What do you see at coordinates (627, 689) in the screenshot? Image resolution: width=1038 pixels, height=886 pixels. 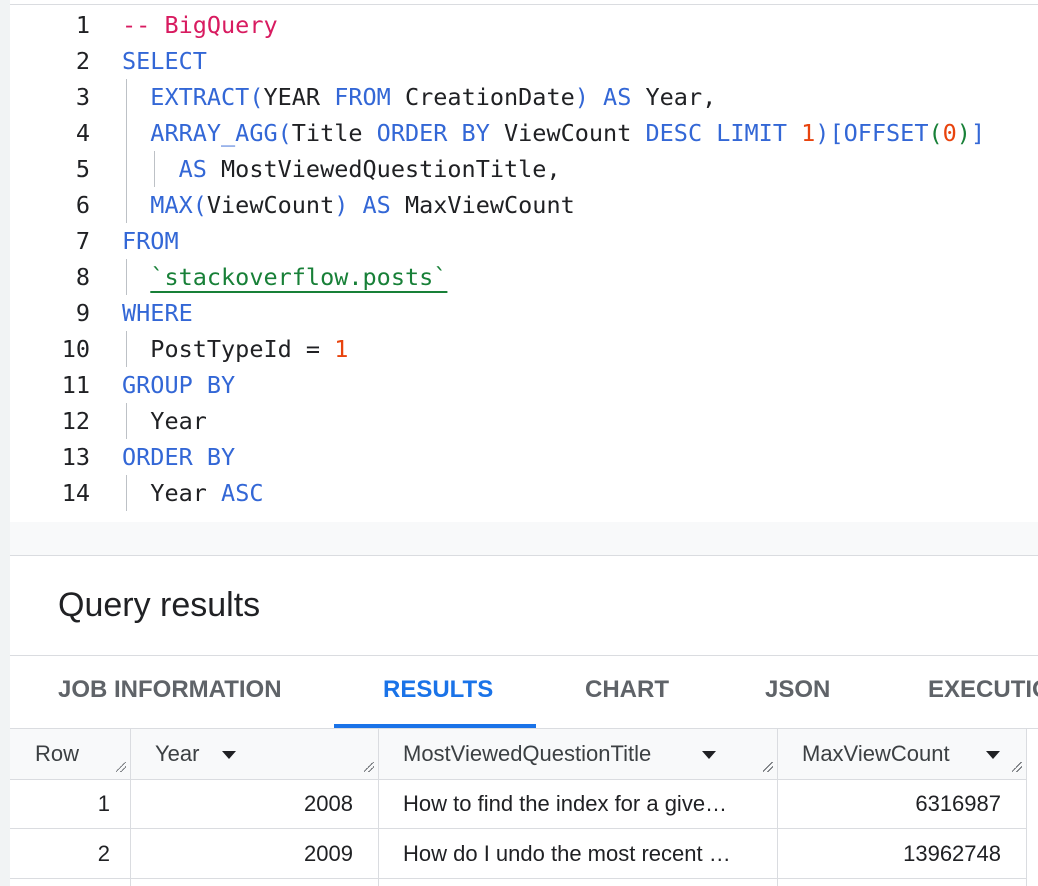 I see `tab: CHART` at bounding box center [627, 689].